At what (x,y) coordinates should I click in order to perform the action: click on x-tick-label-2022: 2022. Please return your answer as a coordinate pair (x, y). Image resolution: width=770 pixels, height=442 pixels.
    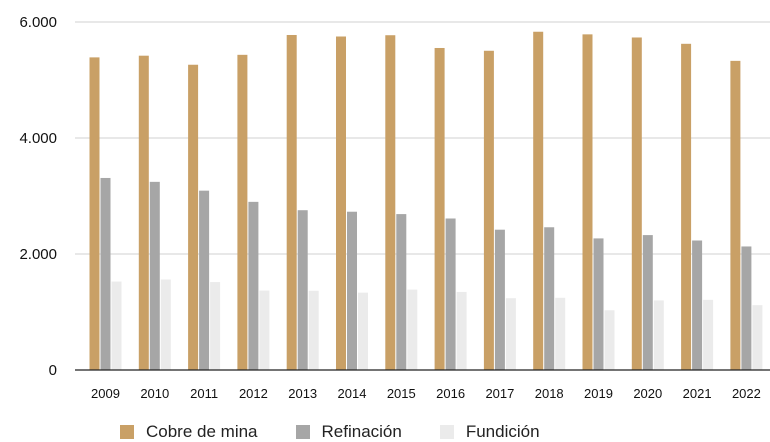
    Looking at the image, I should click on (746, 393).